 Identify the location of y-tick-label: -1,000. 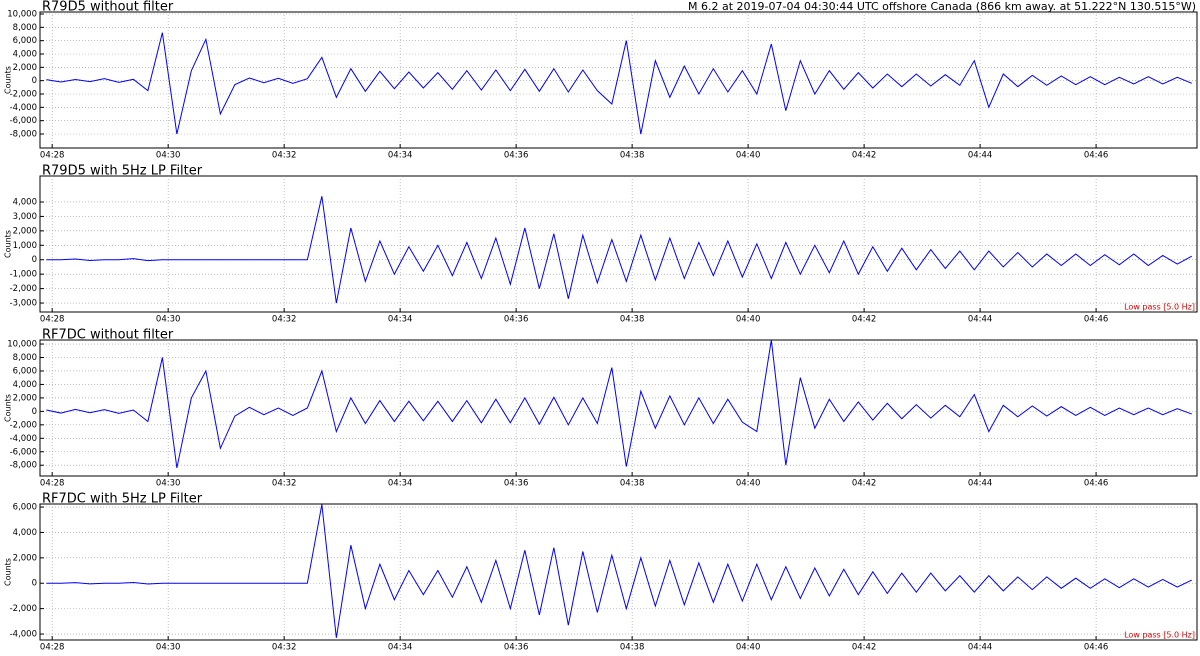
(23, 275).